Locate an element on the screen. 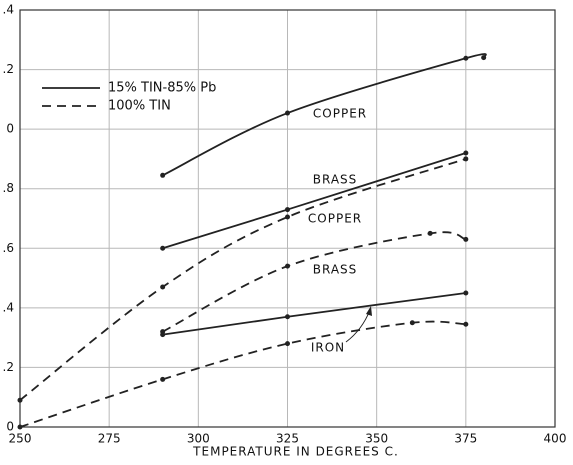 Image resolution: width=573 pixels, height=465 pixels. x-tick-label: 250 is located at coordinates (20, 439).